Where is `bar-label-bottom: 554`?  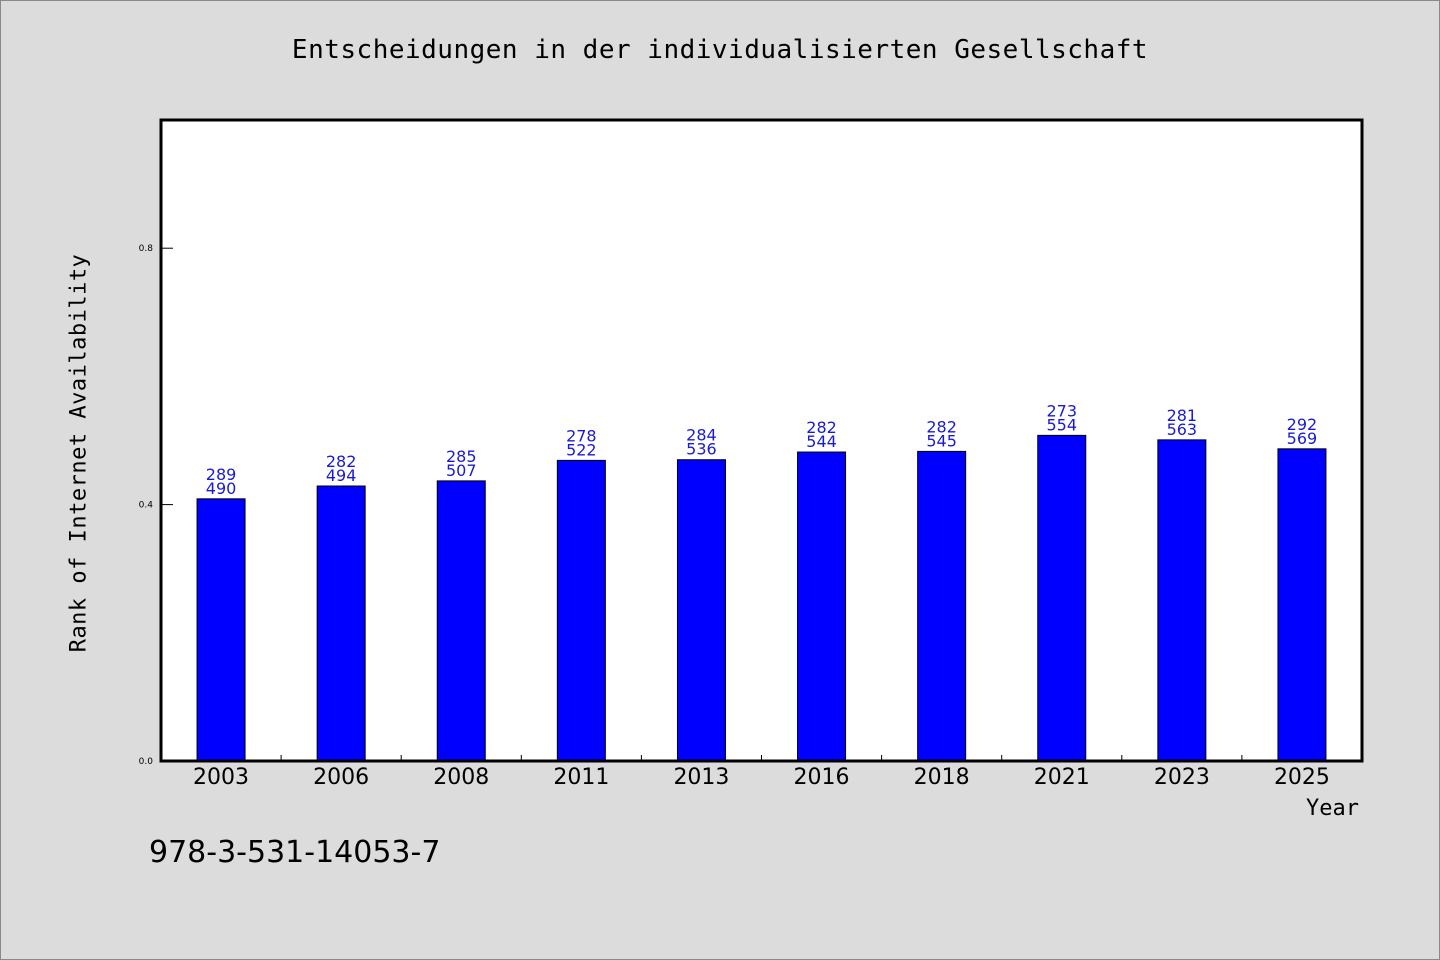
bar-label-bottom: 554 is located at coordinates (1061, 424).